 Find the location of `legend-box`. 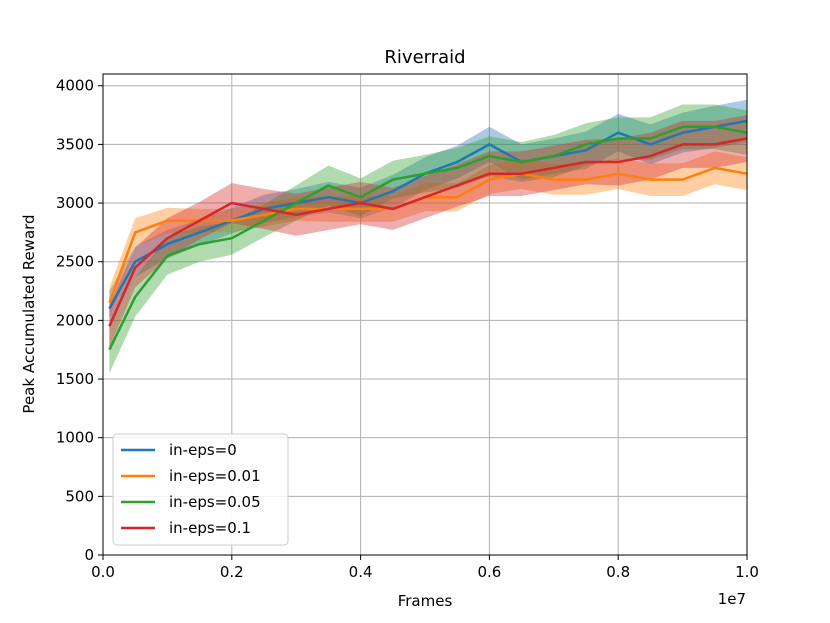

legend-box is located at coordinates (200, 489).